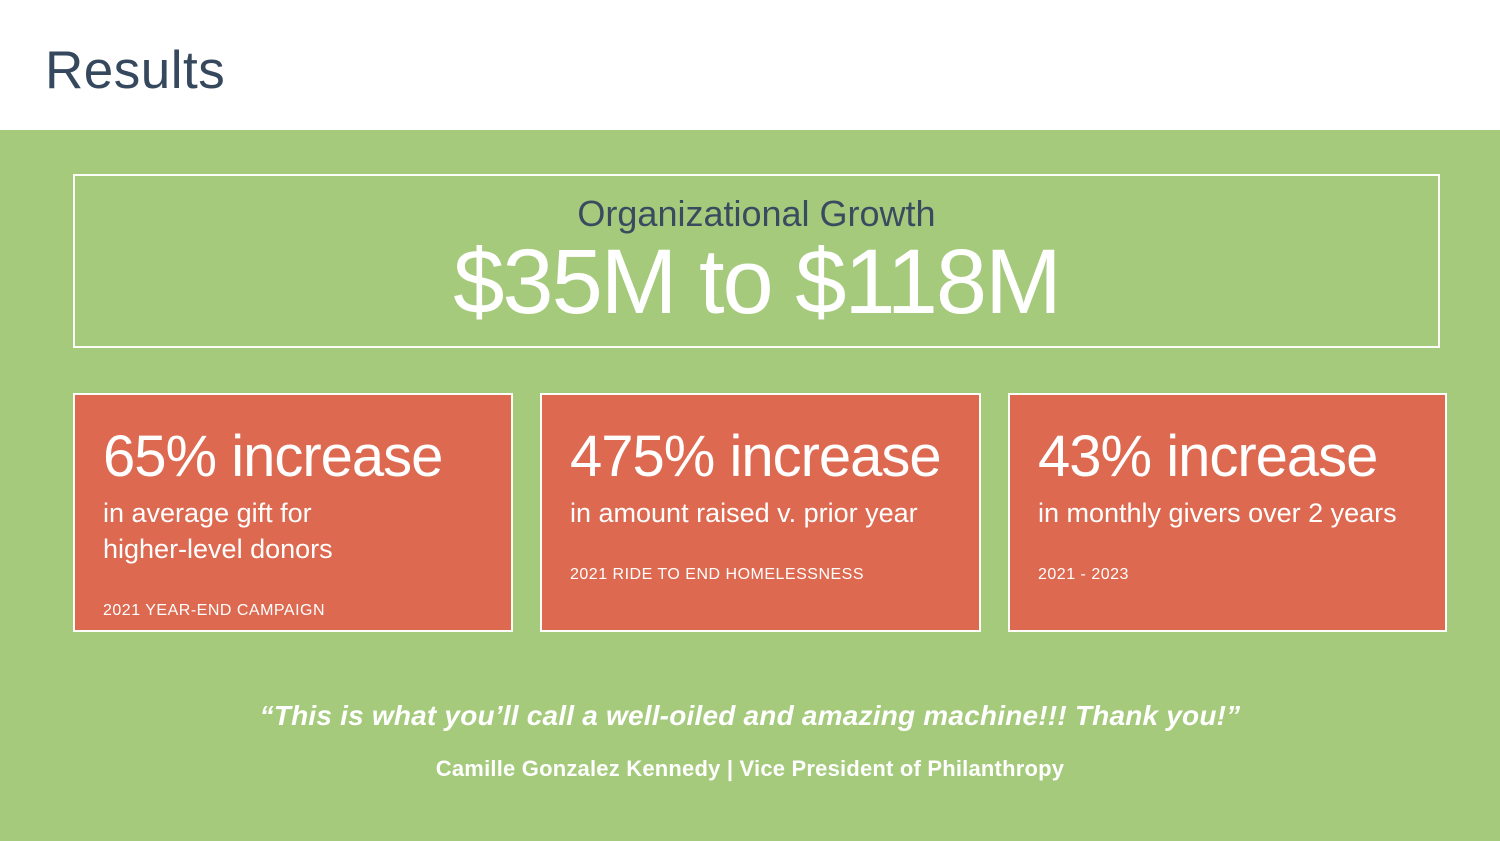  What do you see at coordinates (756, 456) in the screenshot?
I see `stat-headline: 475% increase` at bounding box center [756, 456].